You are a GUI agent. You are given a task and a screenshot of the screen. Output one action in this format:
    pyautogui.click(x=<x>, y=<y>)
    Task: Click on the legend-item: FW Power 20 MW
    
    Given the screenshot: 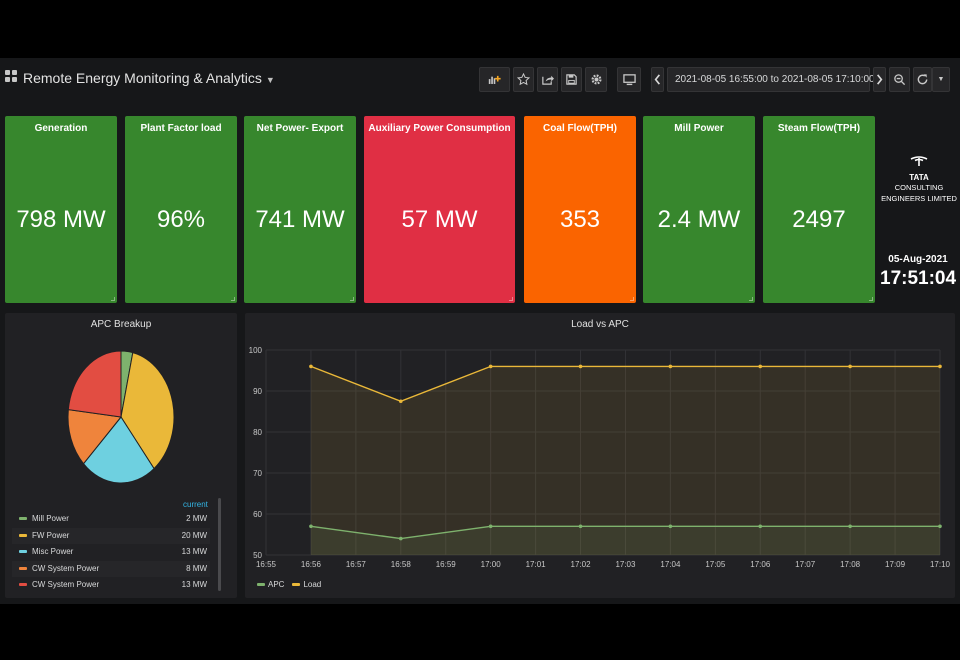 What is the action you would take?
    pyautogui.click(x=111, y=535)
    